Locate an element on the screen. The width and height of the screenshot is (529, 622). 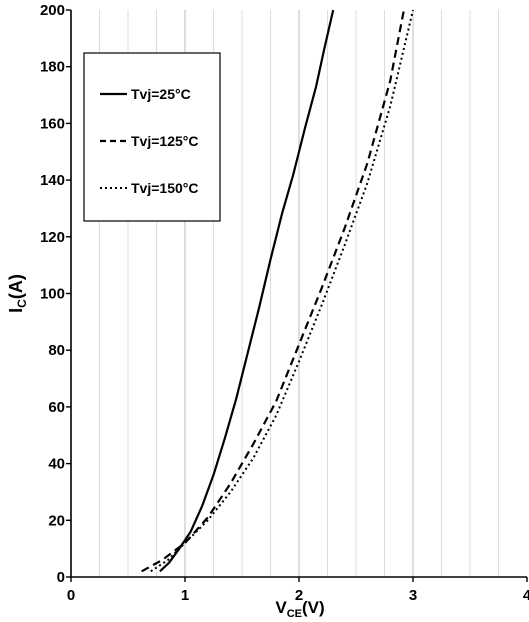
x-tick-label: 4 is located at coordinates (526, 595).